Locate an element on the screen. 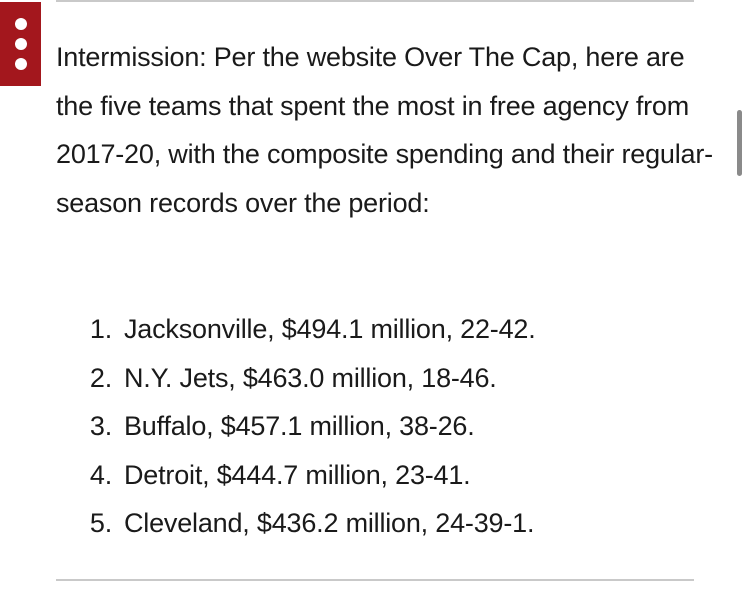 Image resolution: width=746 pixels, height=591 pixels. list-item-number: 3. is located at coordinates (100, 426).